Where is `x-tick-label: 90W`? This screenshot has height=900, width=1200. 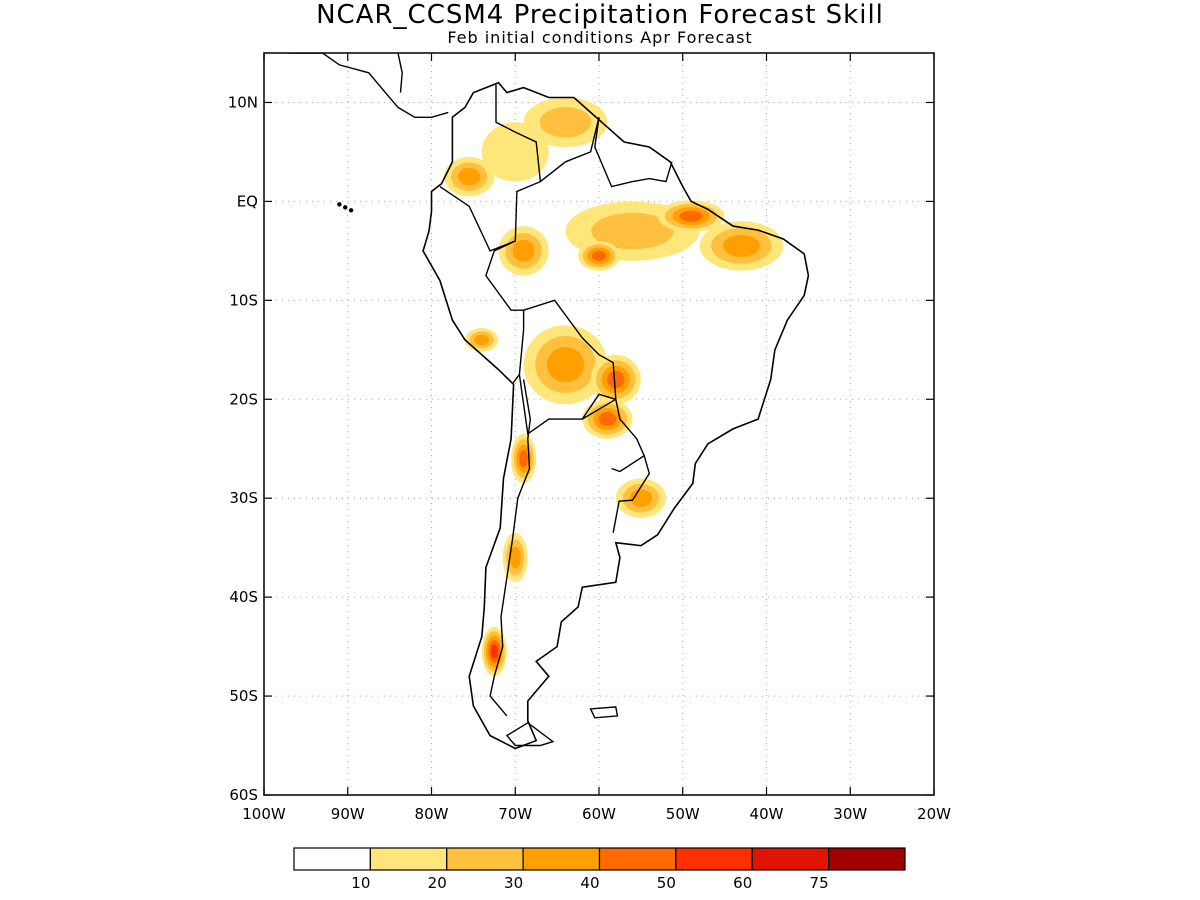 x-tick-label: 90W is located at coordinates (348, 814).